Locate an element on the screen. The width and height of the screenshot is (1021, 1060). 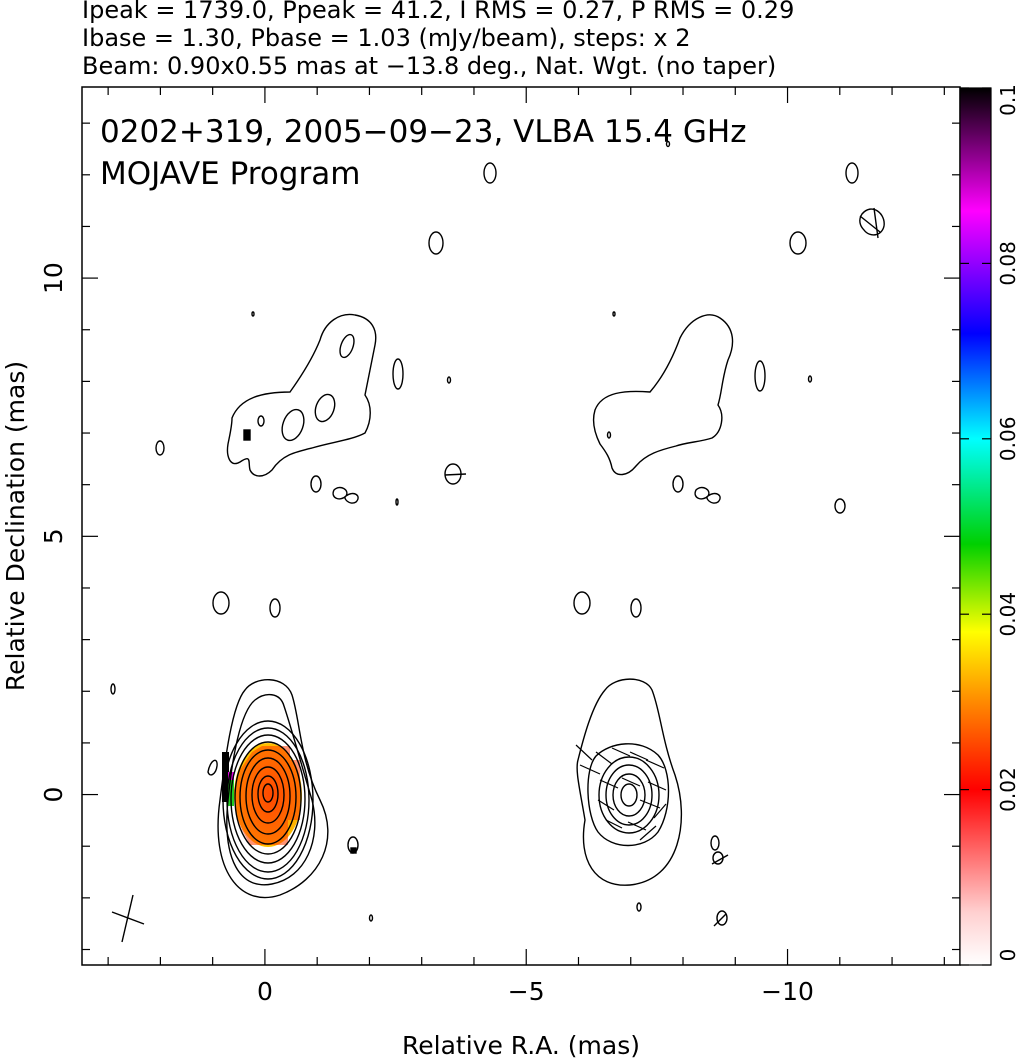
core-outer-contour is located at coordinates (273, 789).